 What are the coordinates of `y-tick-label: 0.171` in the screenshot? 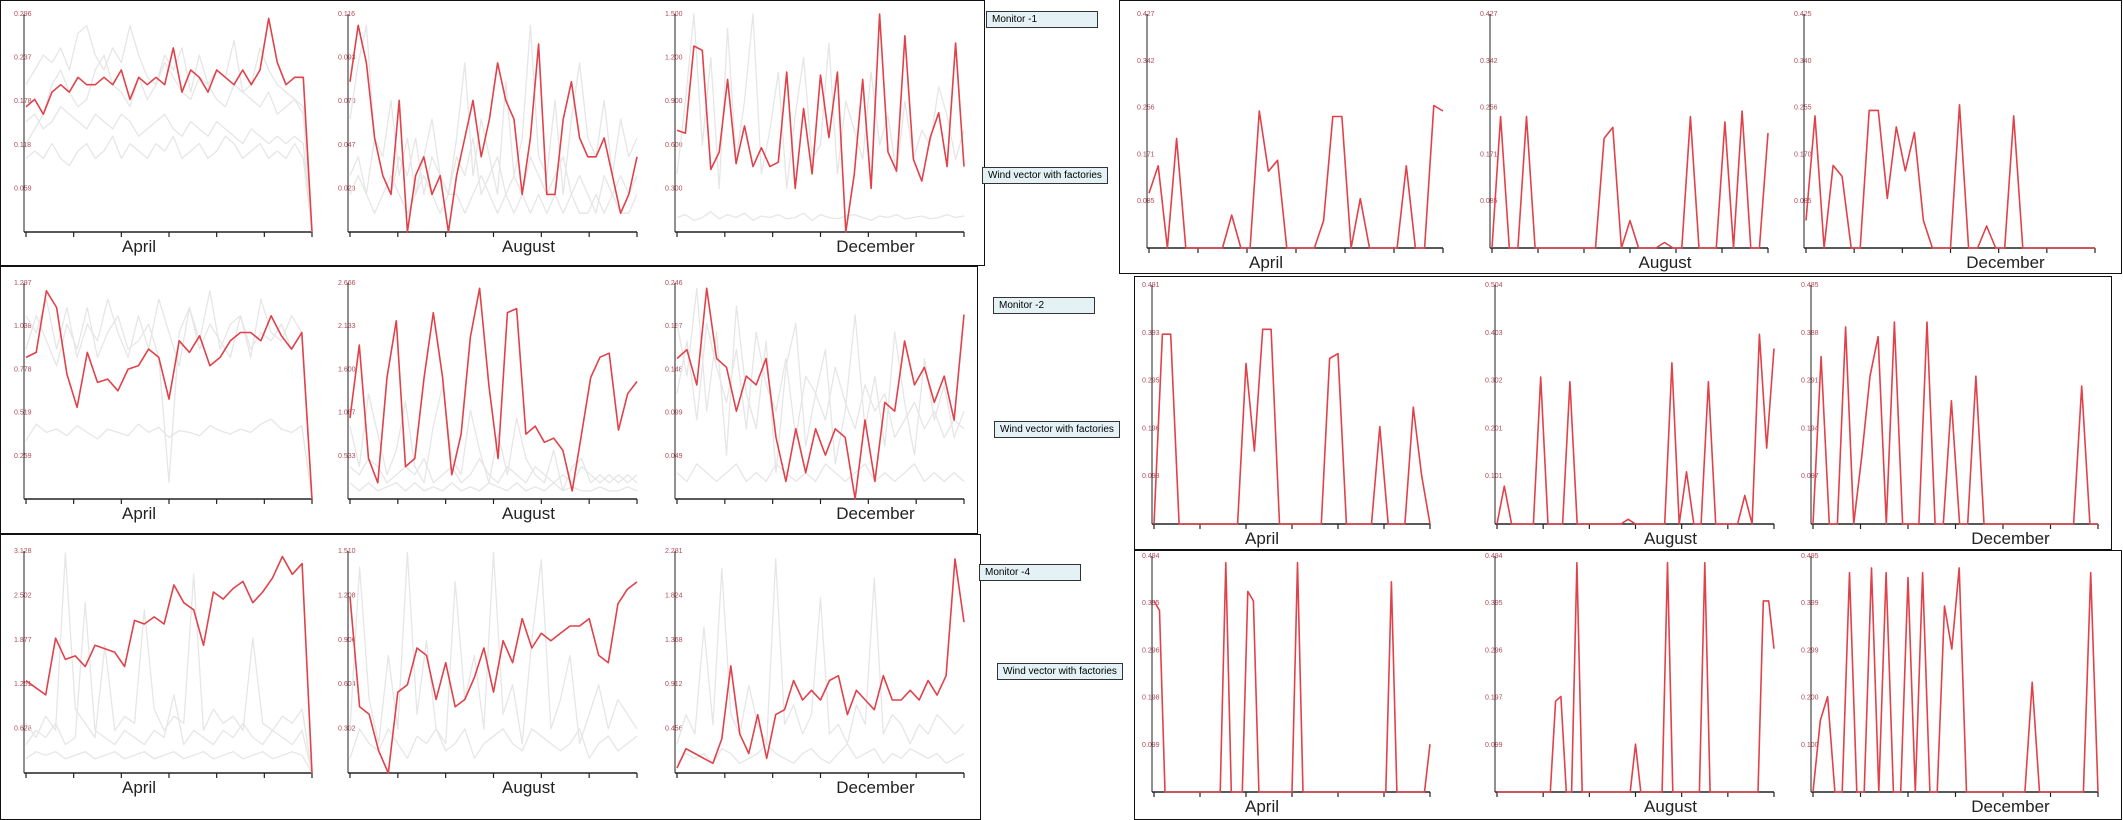 It's located at (1146, 154).